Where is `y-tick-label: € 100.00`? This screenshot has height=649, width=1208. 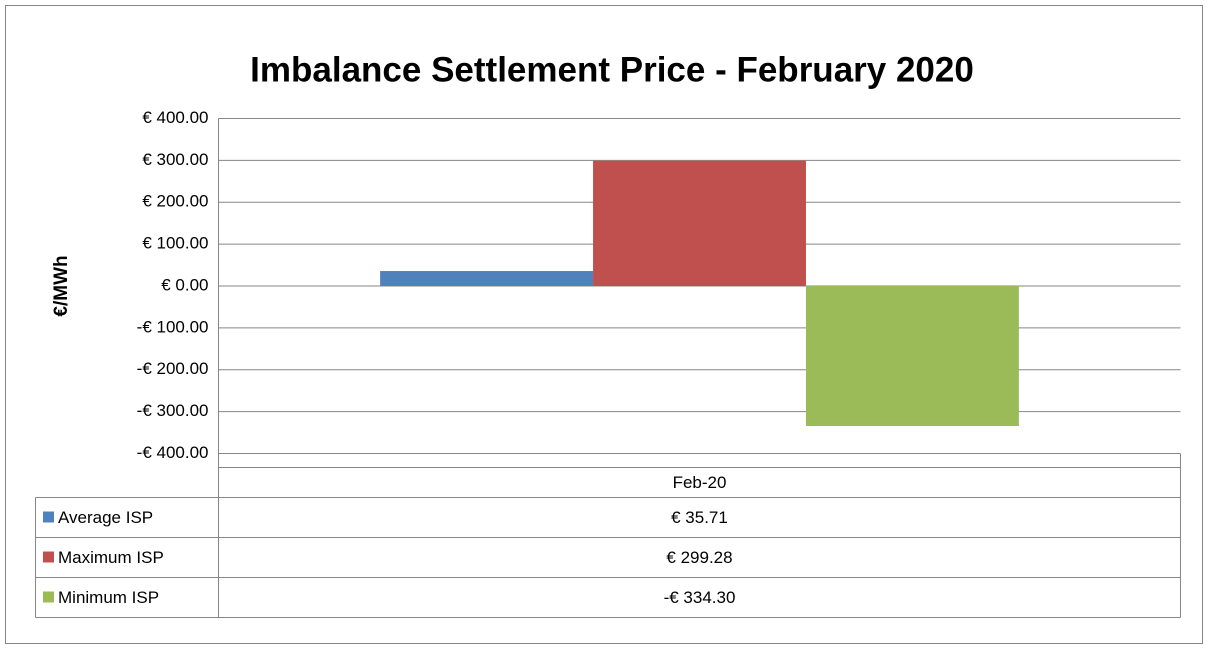 y-tick-label: € 100.00 is located at coordinates (175, 243).